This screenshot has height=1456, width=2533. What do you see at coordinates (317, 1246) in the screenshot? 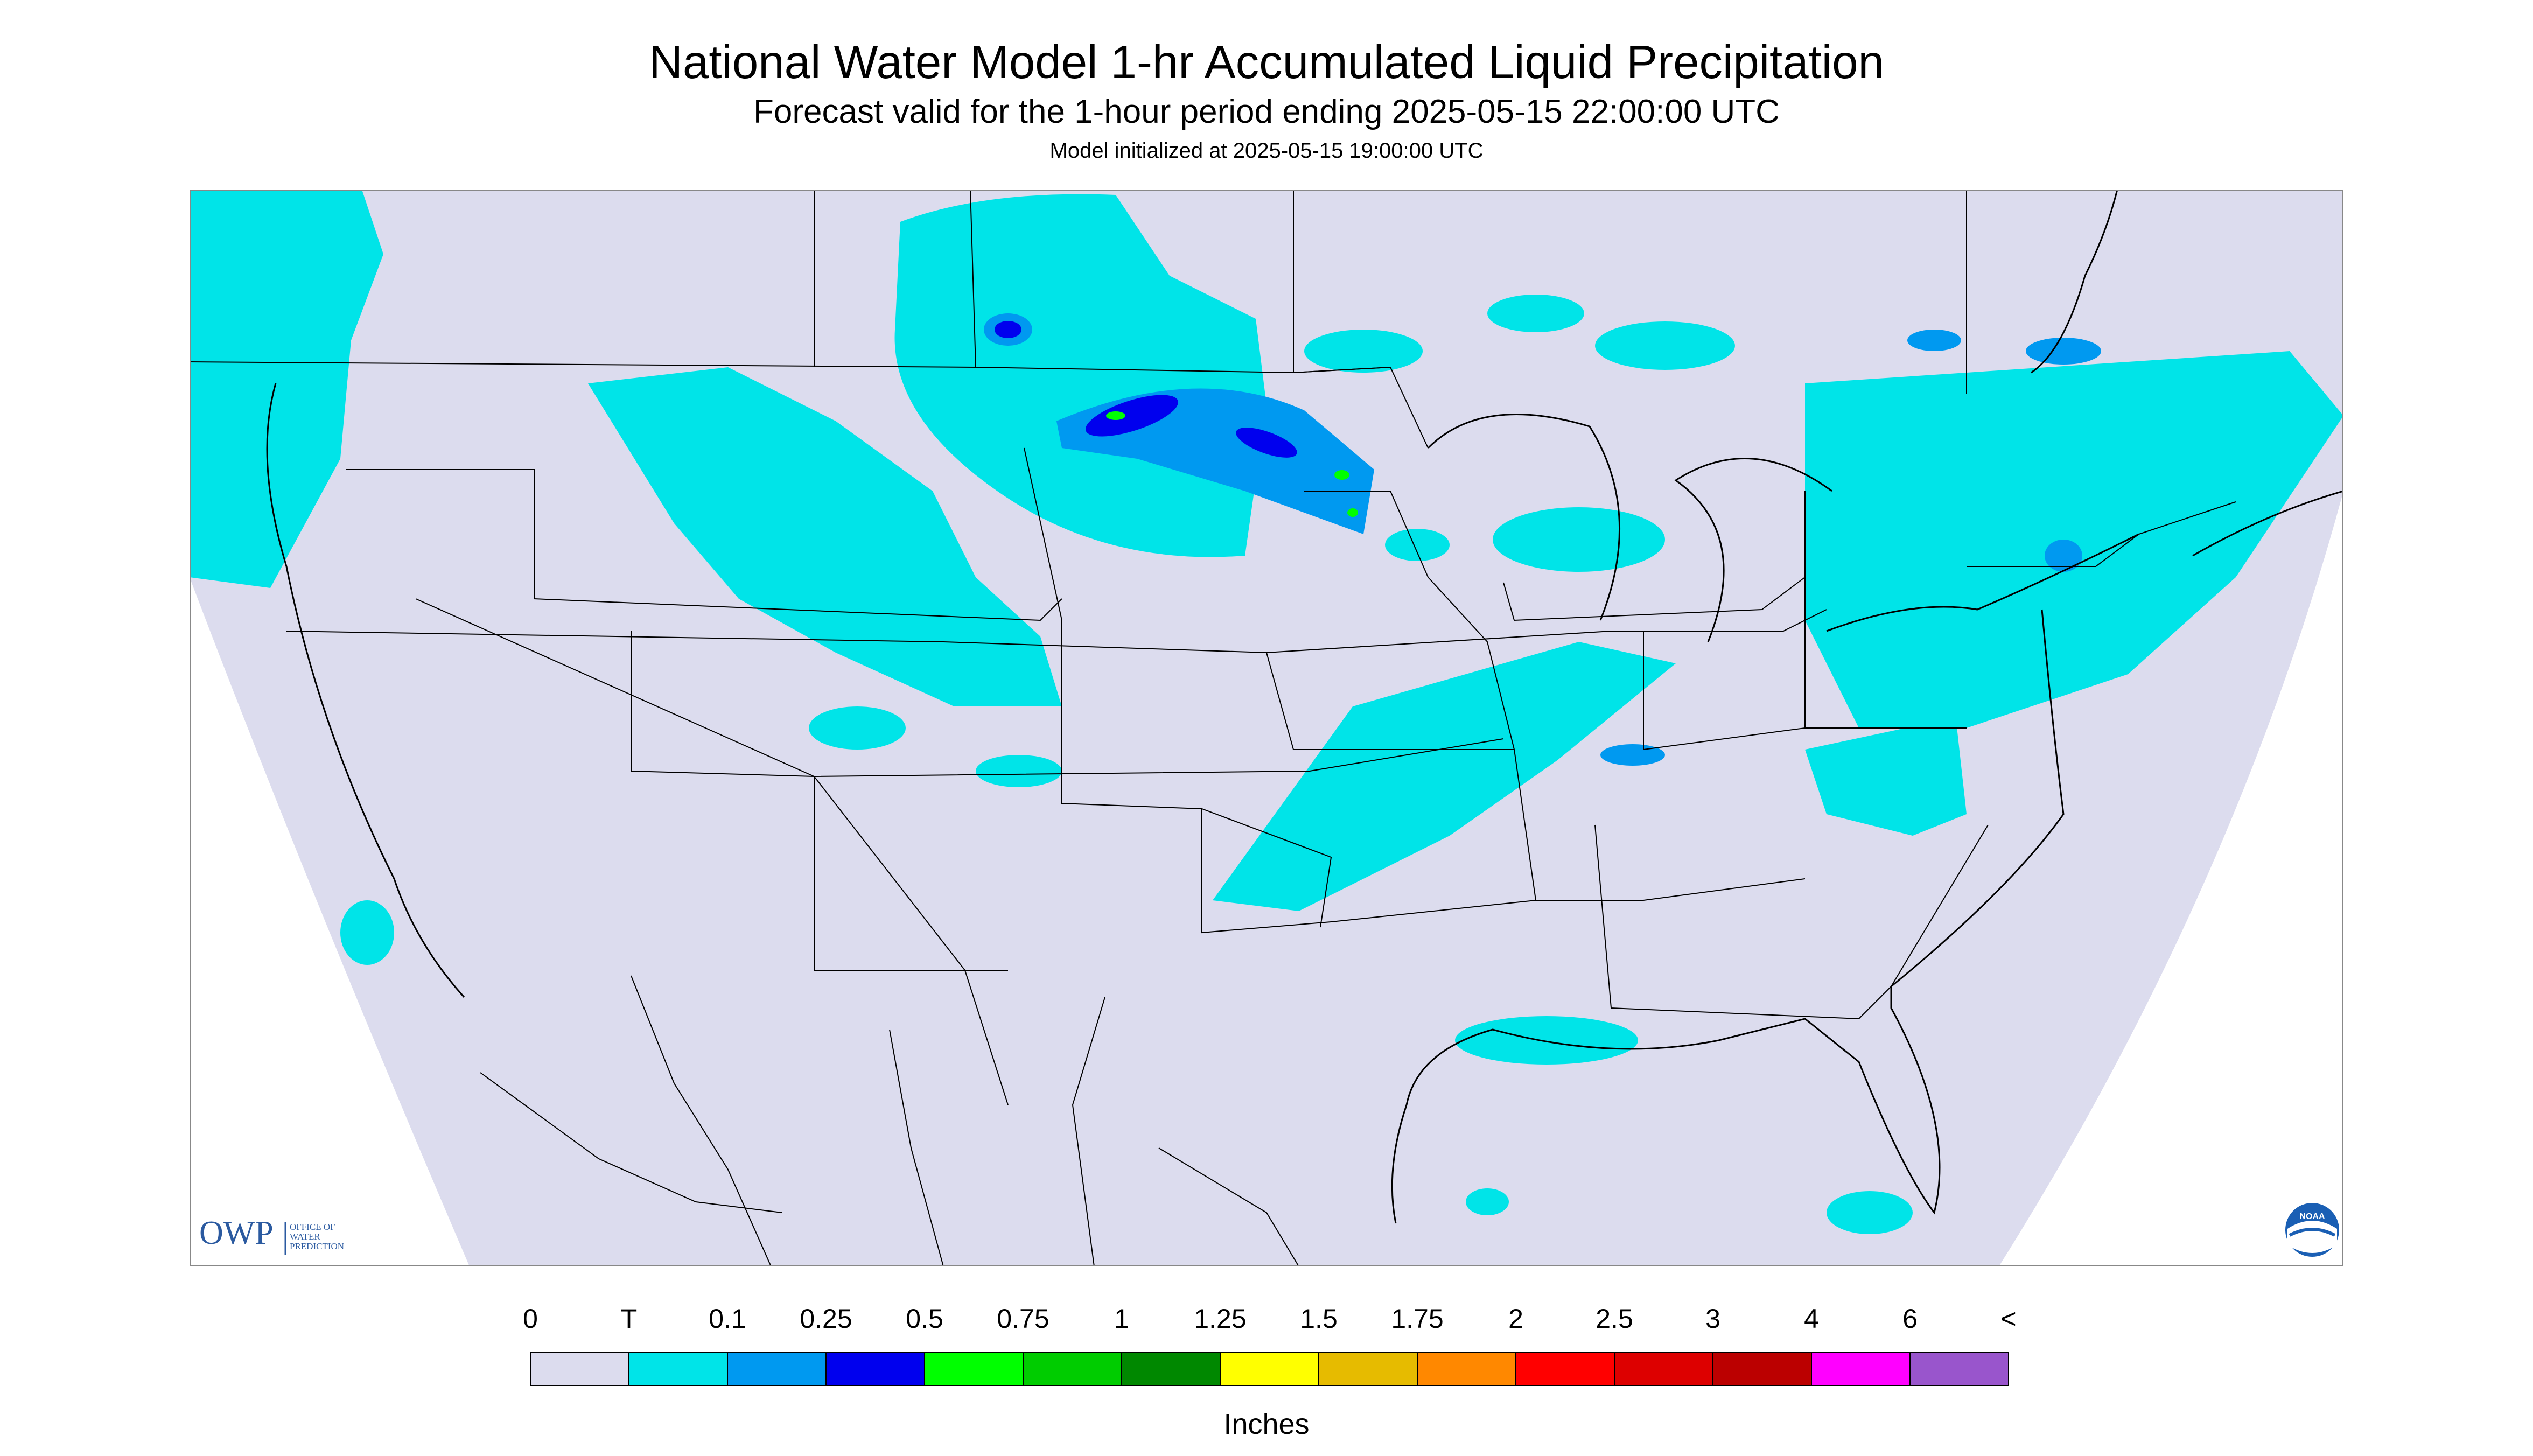
I see `owp-logo-line3: PREDICTION` at bounding box center [317, 1246].